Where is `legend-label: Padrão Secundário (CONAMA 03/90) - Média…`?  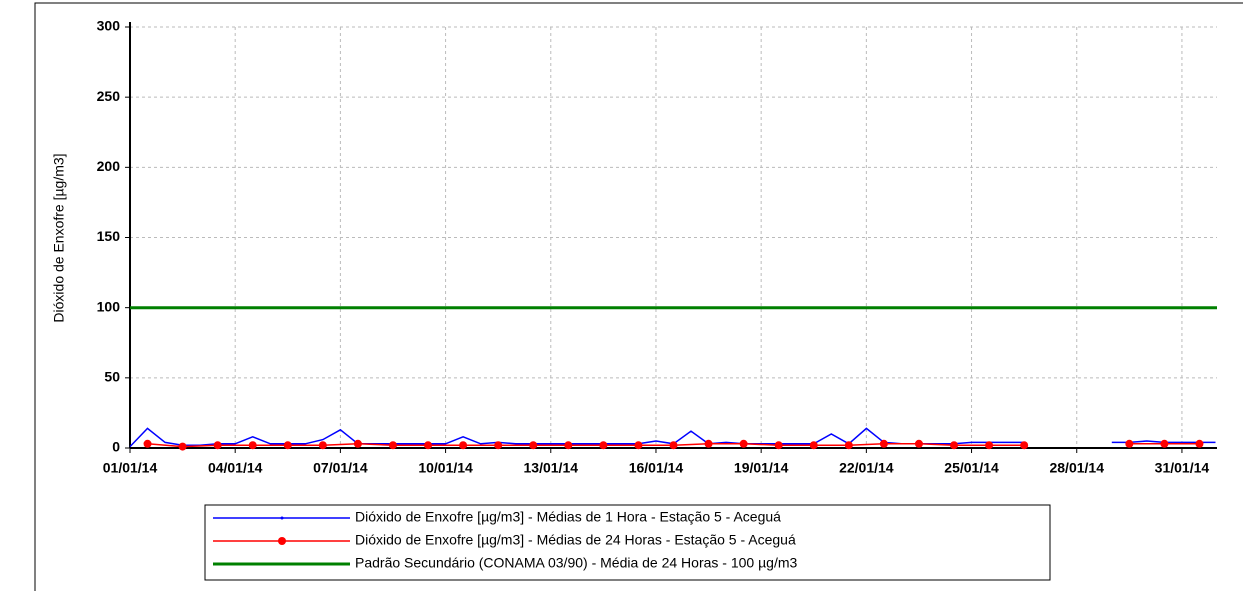 legend-label: Padrão Secundário (CONAMA 03/90) - Média… is located at coordinates (576, 563).